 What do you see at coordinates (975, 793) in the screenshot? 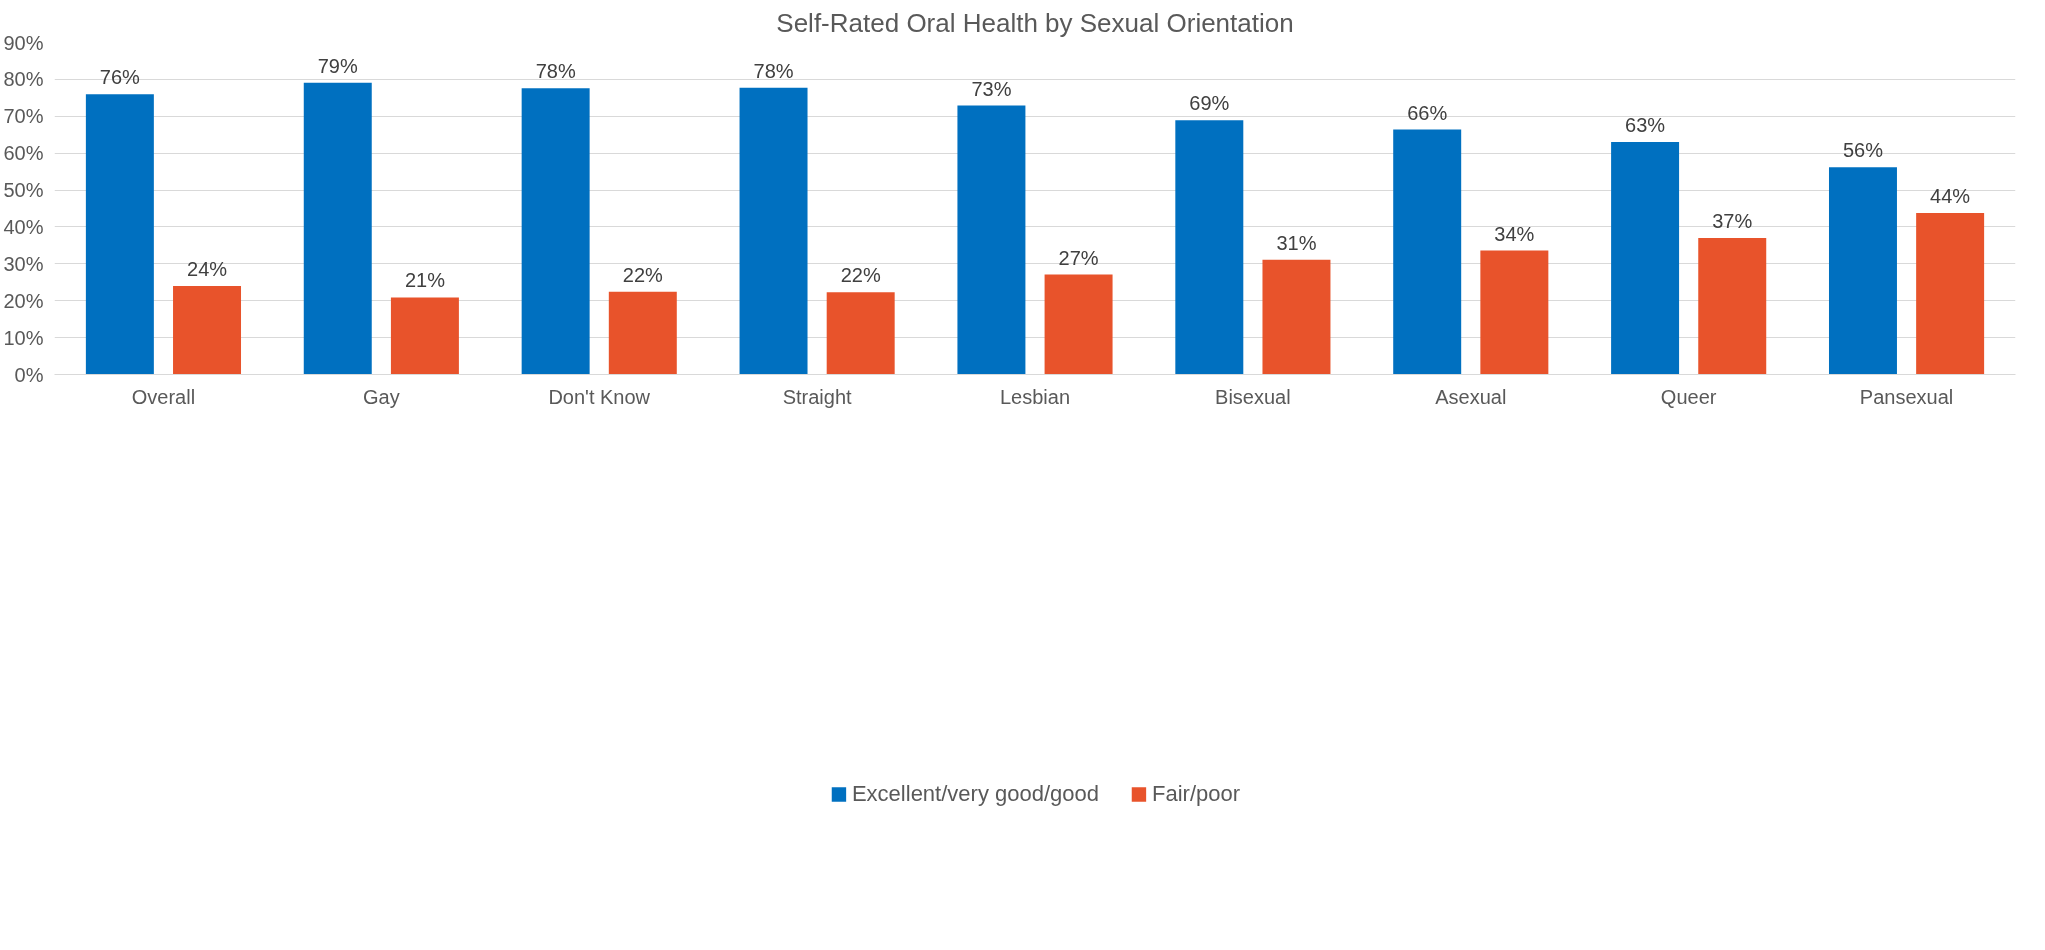
I see `legend-label: Excellent/very good/good` at bounding box center [975, 793].